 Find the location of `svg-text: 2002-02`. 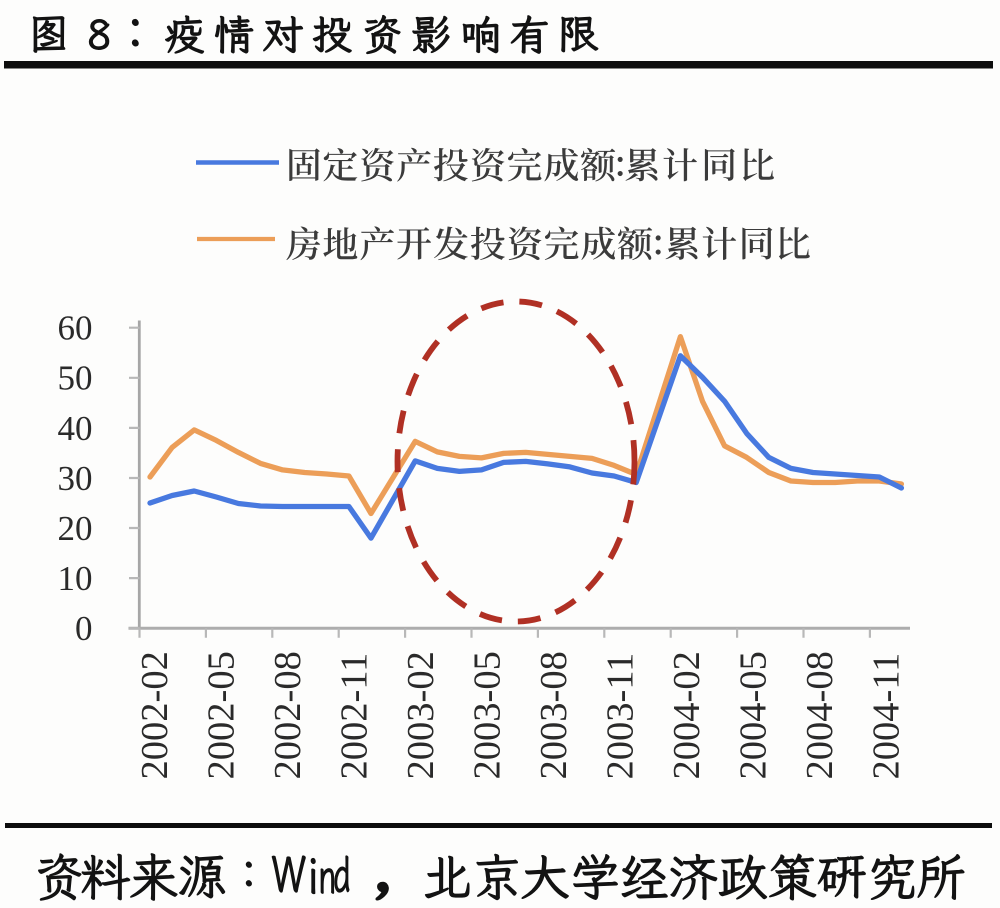

svg-text: 2002-02 is located at coordinates (155, 715).